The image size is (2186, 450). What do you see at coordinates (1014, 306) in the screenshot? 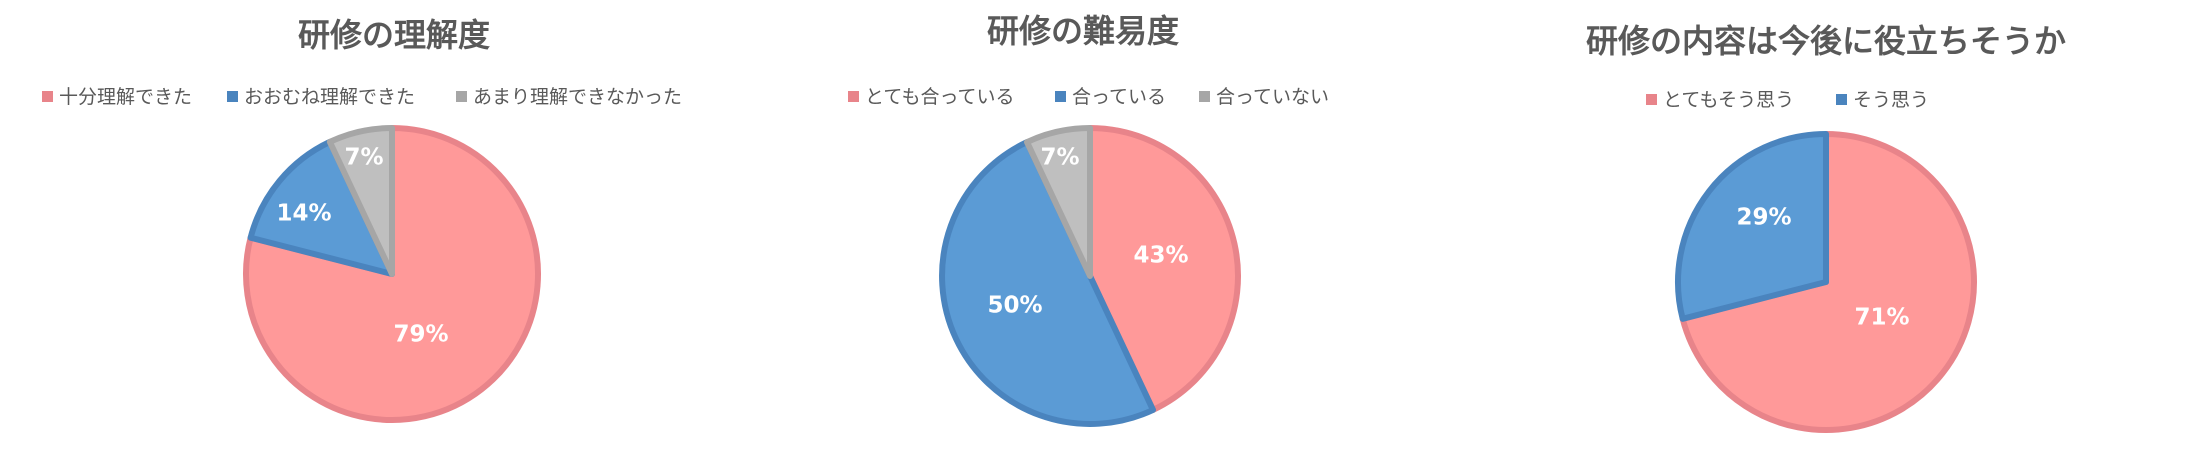
I see `data-label: 50%` at bounding box center [1014, 306].